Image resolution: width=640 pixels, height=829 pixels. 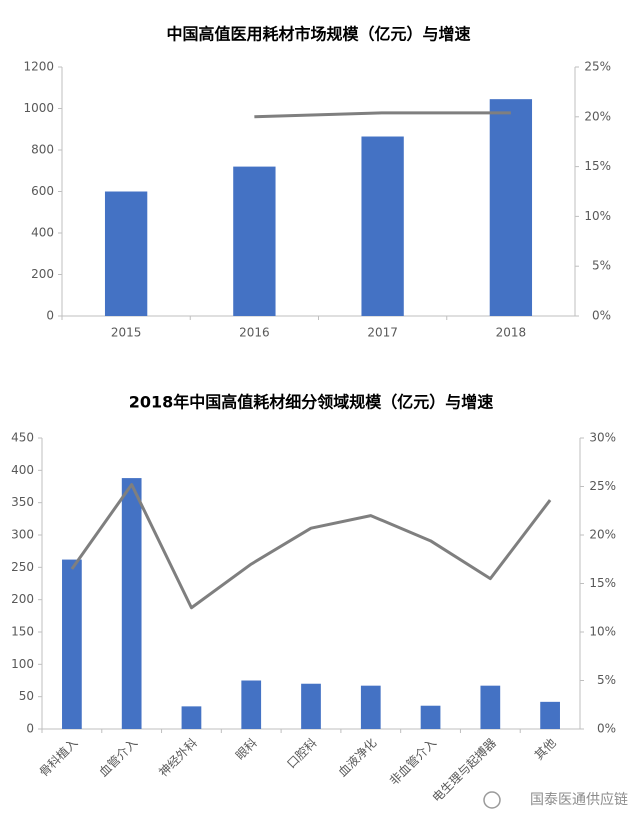 What do you see at coordinates (42, 150) in the screenshot?
I see `y-tick-label: 800` at bounding box center [42, 150].